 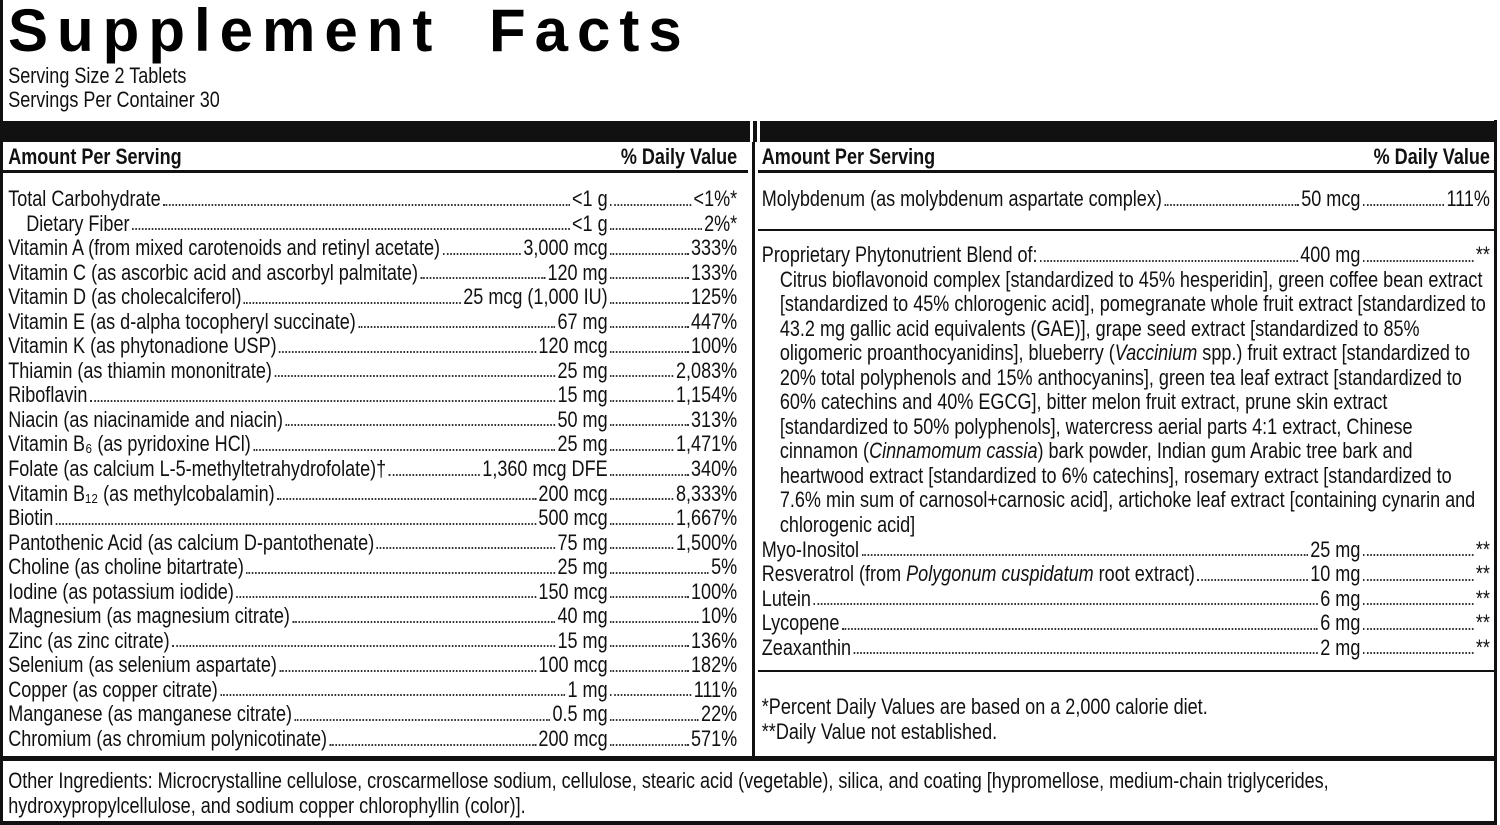 What do you see at coordinates (308, 419) in the screenshot?
I see `row-main: Niacin (as niacinamide and niacin) 50 mg` at bounding box center [308, 419].